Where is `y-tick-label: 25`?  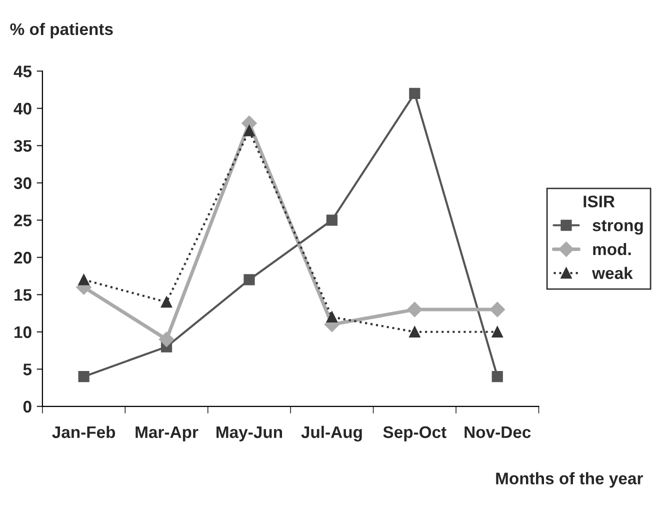
y-tick-label: 25 is located at coordinates (23, 220).